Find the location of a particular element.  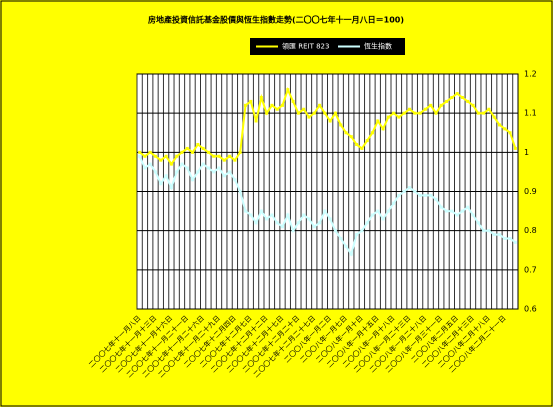

y-tick-label: 0.7 is located at coordinates (530, 269).